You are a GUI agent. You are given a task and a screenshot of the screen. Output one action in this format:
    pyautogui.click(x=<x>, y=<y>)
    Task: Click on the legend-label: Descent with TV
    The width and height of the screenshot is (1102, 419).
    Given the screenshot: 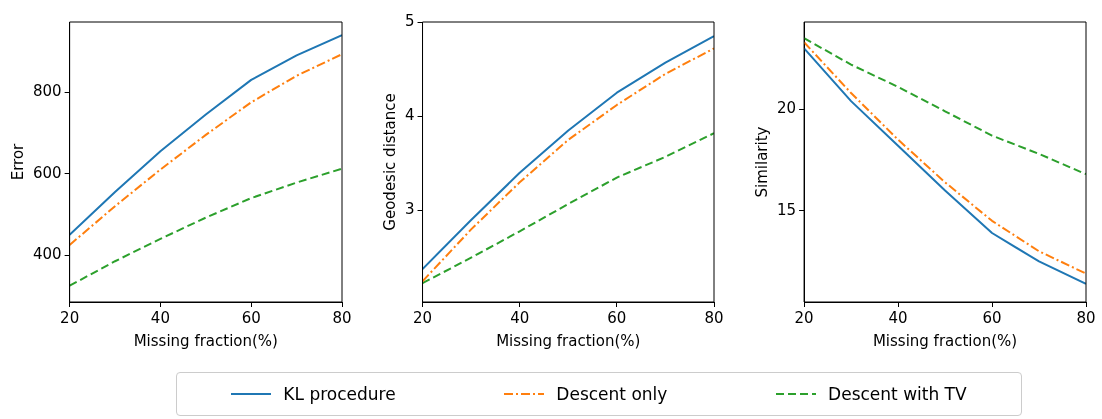 What is the action you would take?
    pyautogui.click(x=897, y=394)
    